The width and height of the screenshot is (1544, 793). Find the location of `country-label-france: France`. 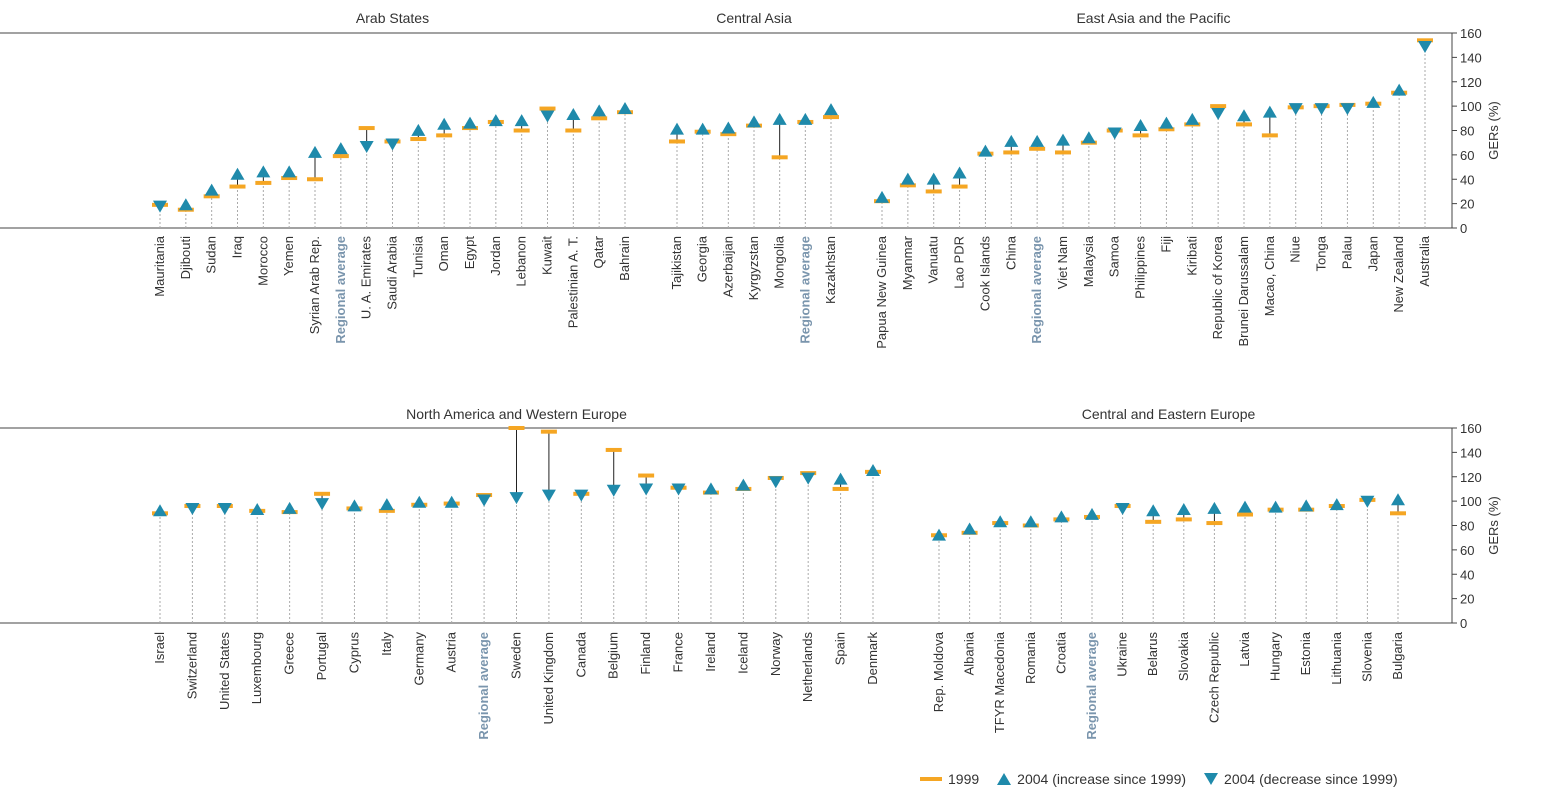

country-label-france: France is located at coordinates (678, 652).